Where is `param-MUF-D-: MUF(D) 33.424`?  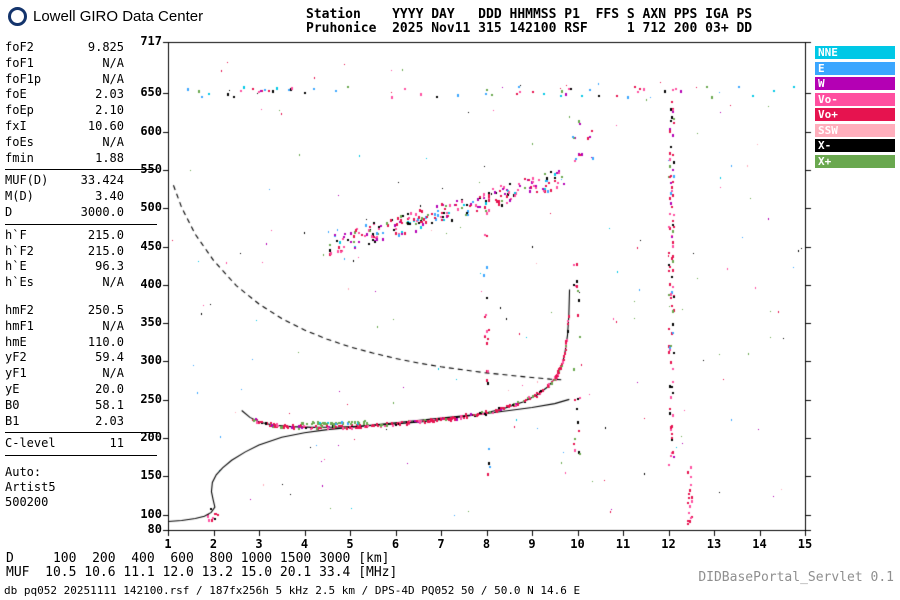
param-MUF-D-: MUF(D) 33.424 is located at coordinates (64, 181).